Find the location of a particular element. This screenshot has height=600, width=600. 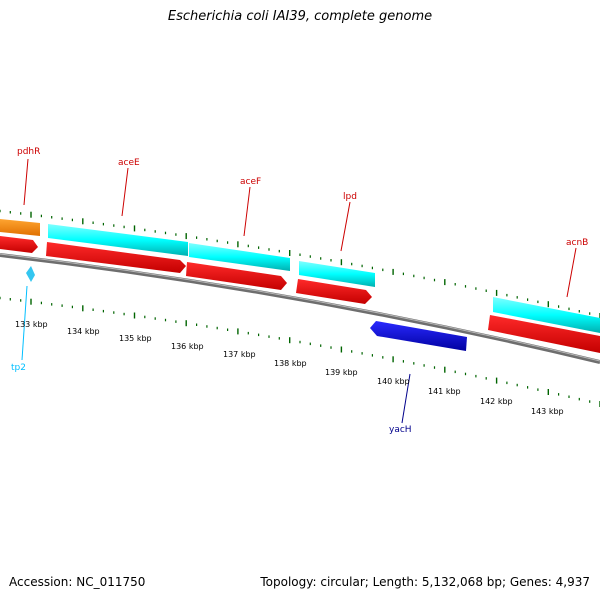

gene-arrow-aceF is located at coordinates (236, 276).